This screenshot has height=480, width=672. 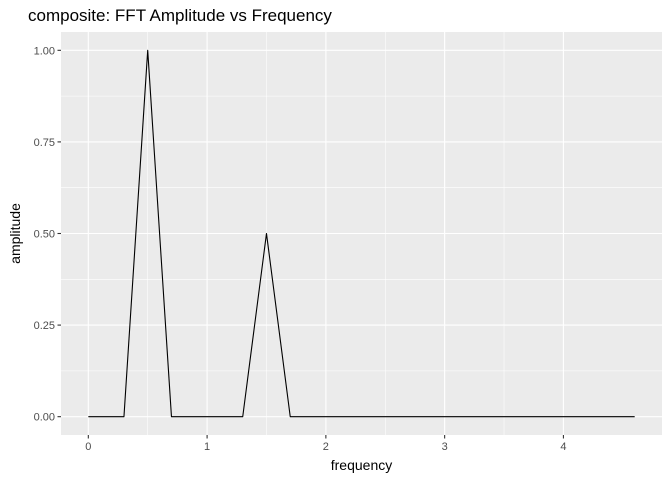 I want to click on y-tick-label: 0.75, so click(x=44, y=143).